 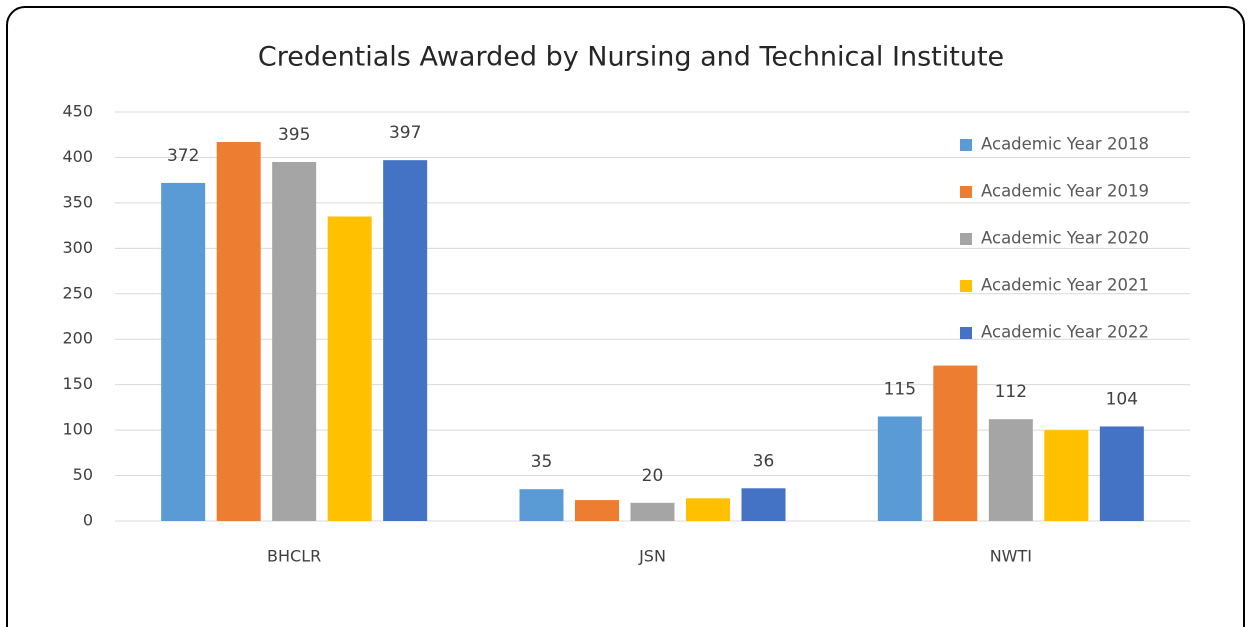 I want to click on data-label: 115, so click(x=900, y=389).